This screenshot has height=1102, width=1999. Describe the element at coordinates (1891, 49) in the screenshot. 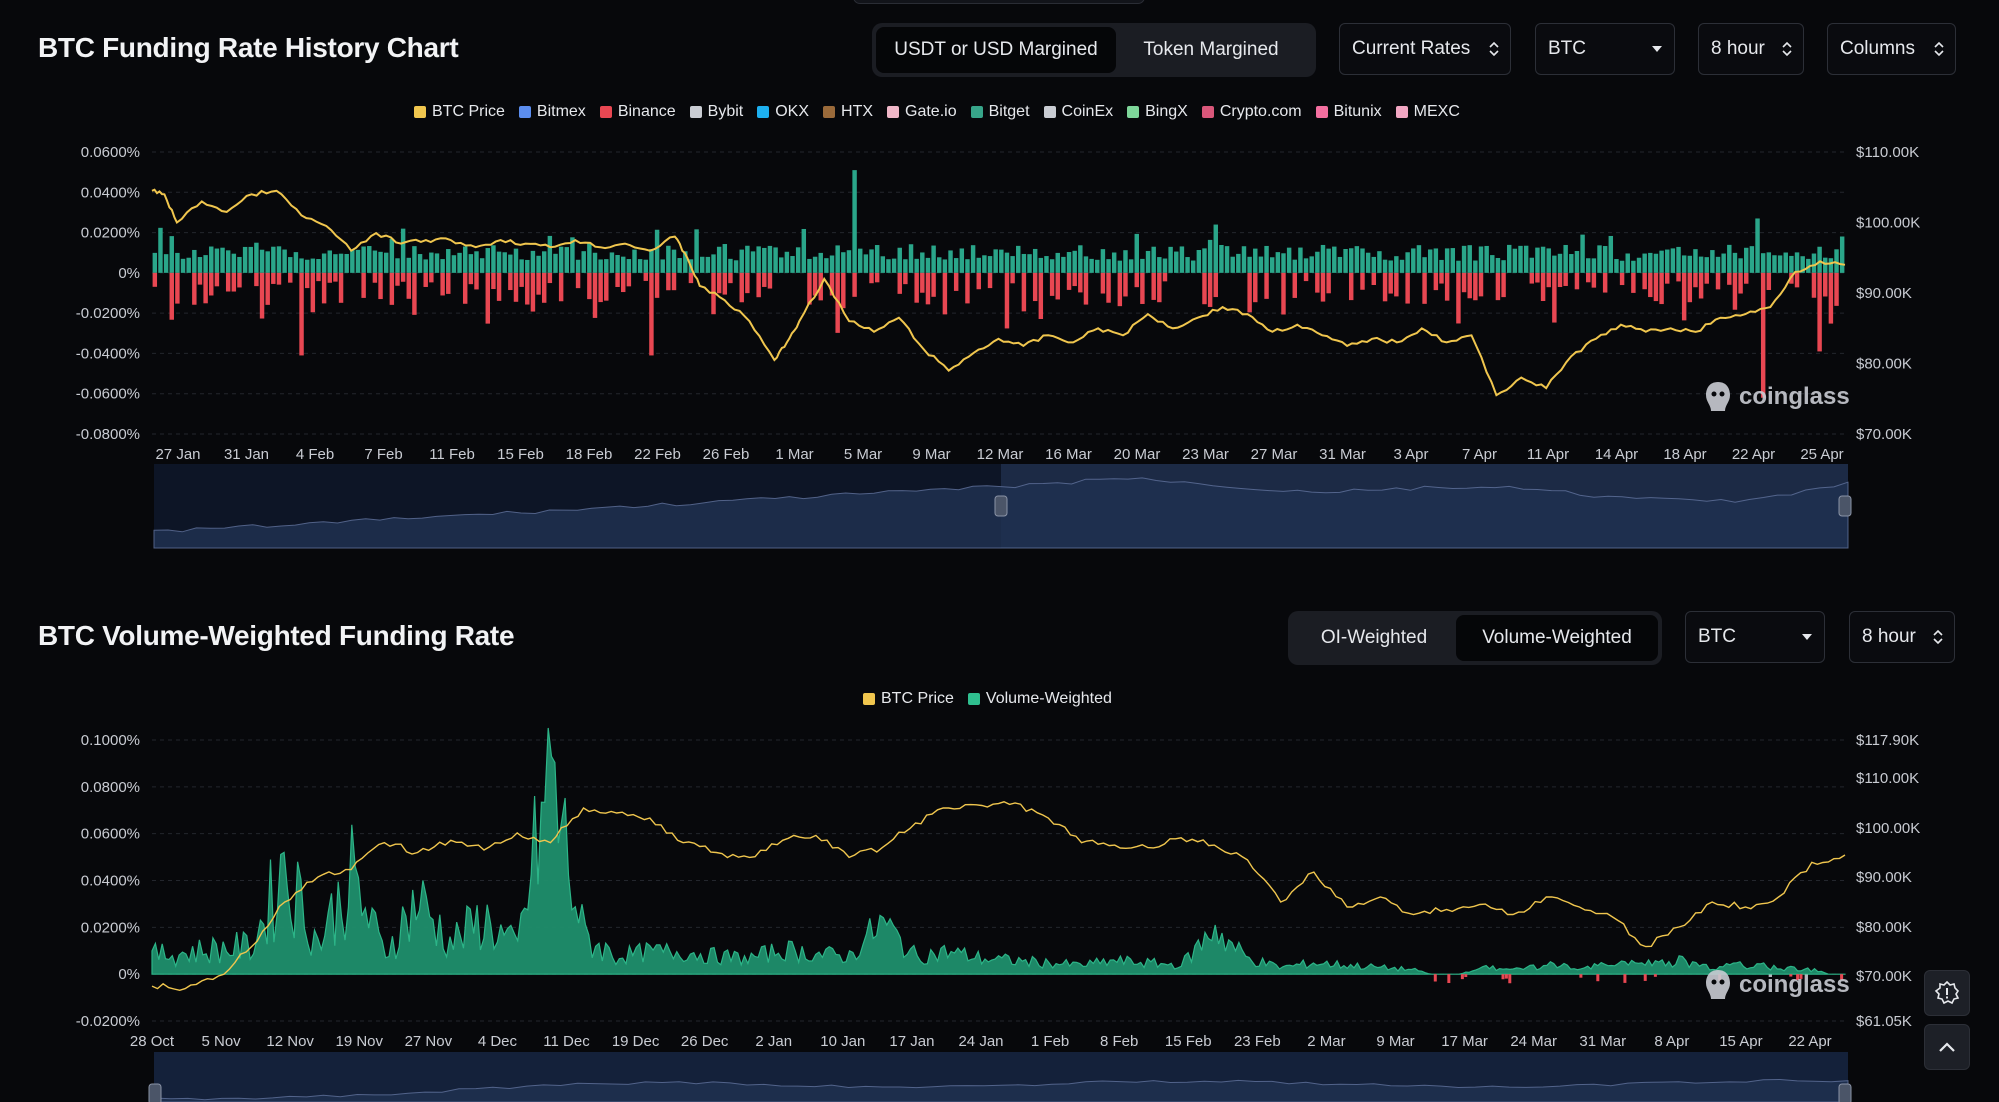

I see `view-select: Columns` at that location.